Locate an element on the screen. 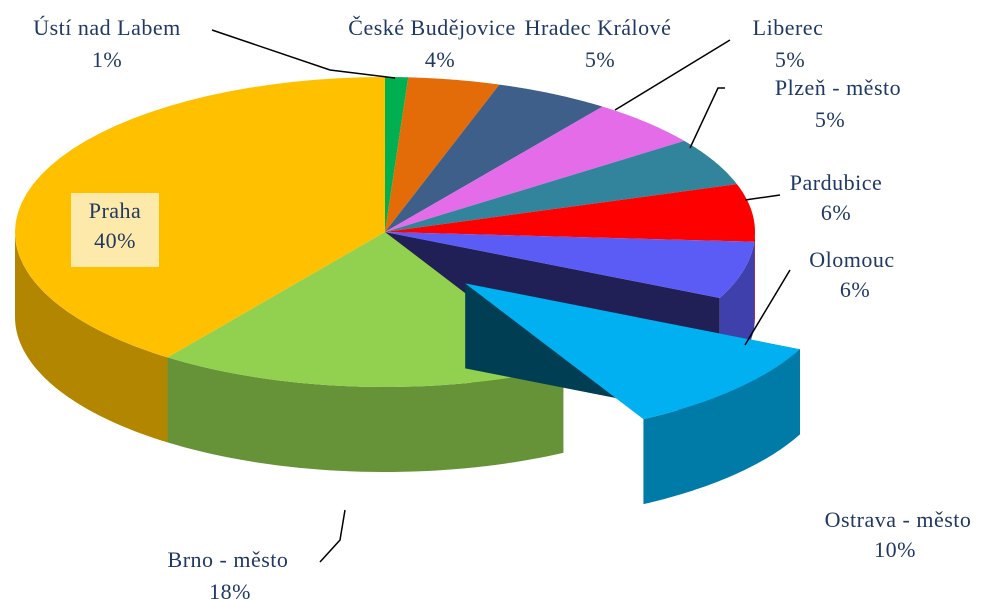 This screenshot has width=992, height=602. data-label-name: Plzeň - město is located at coordinates (838, 87).